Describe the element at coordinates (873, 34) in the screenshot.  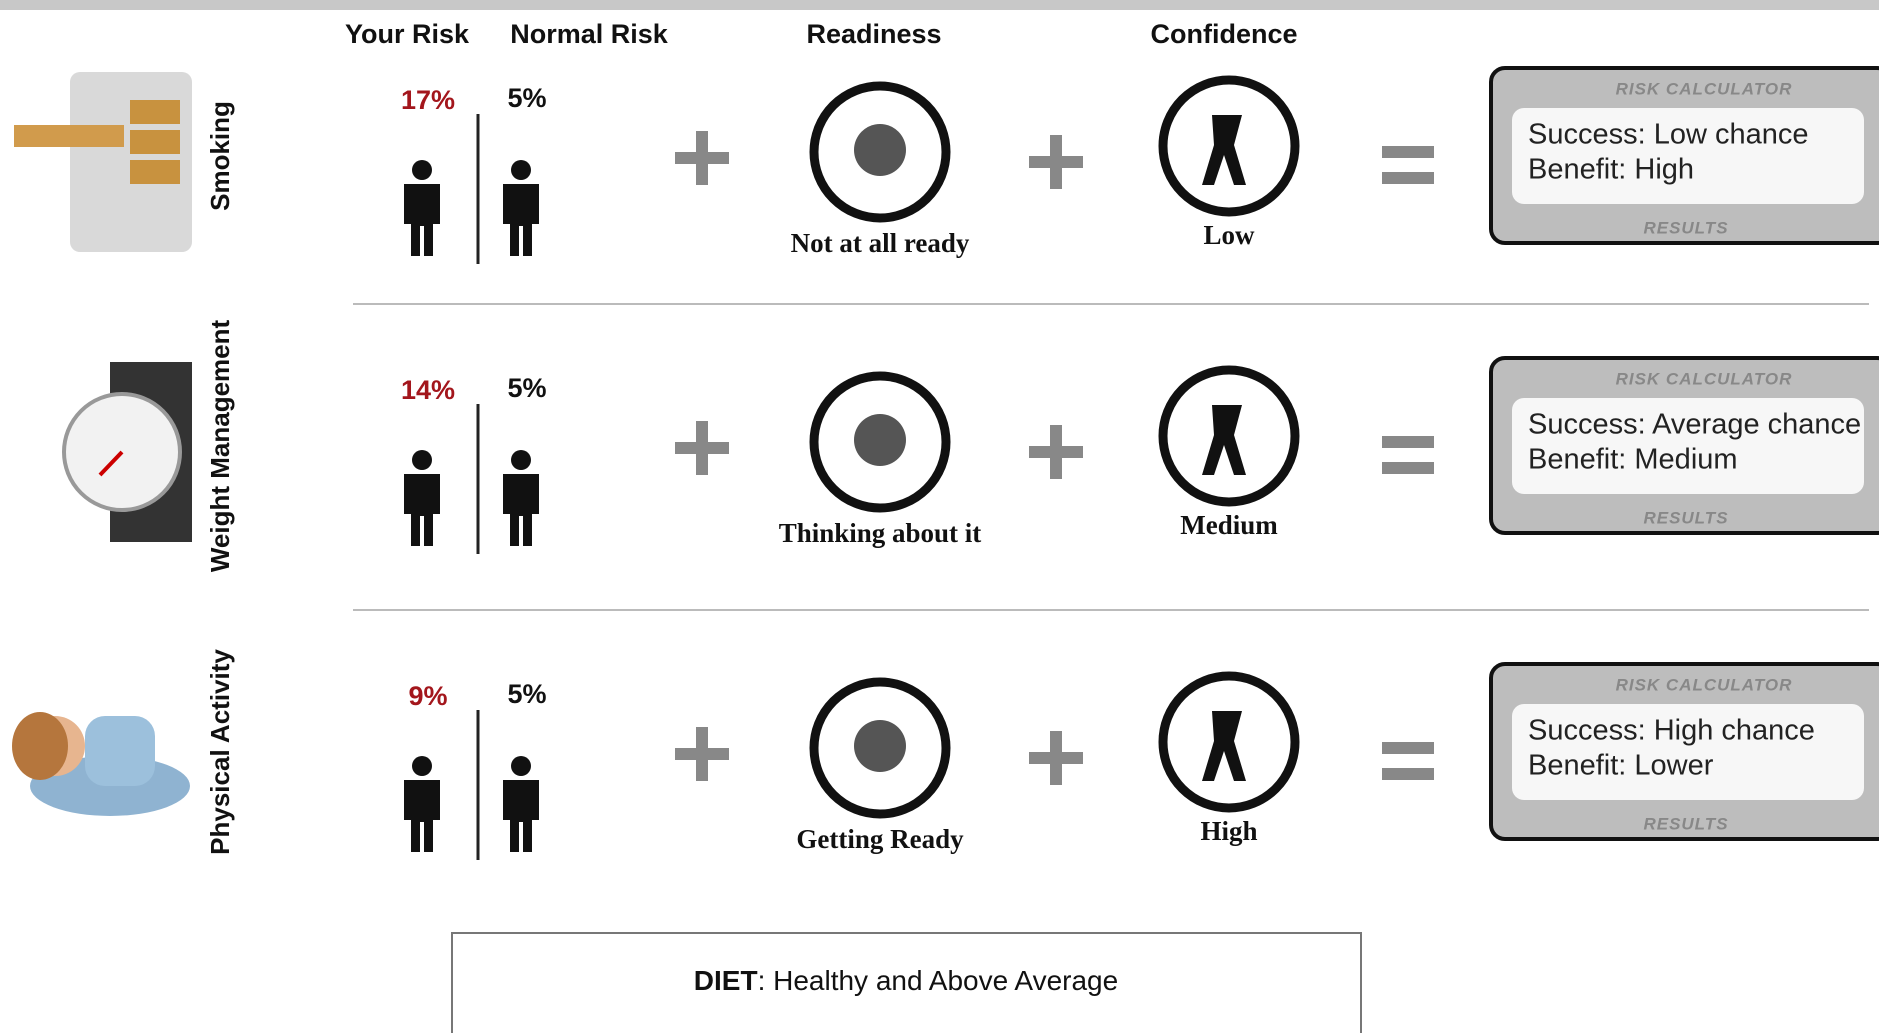
I see `header-readiness: Readiness` at that location.